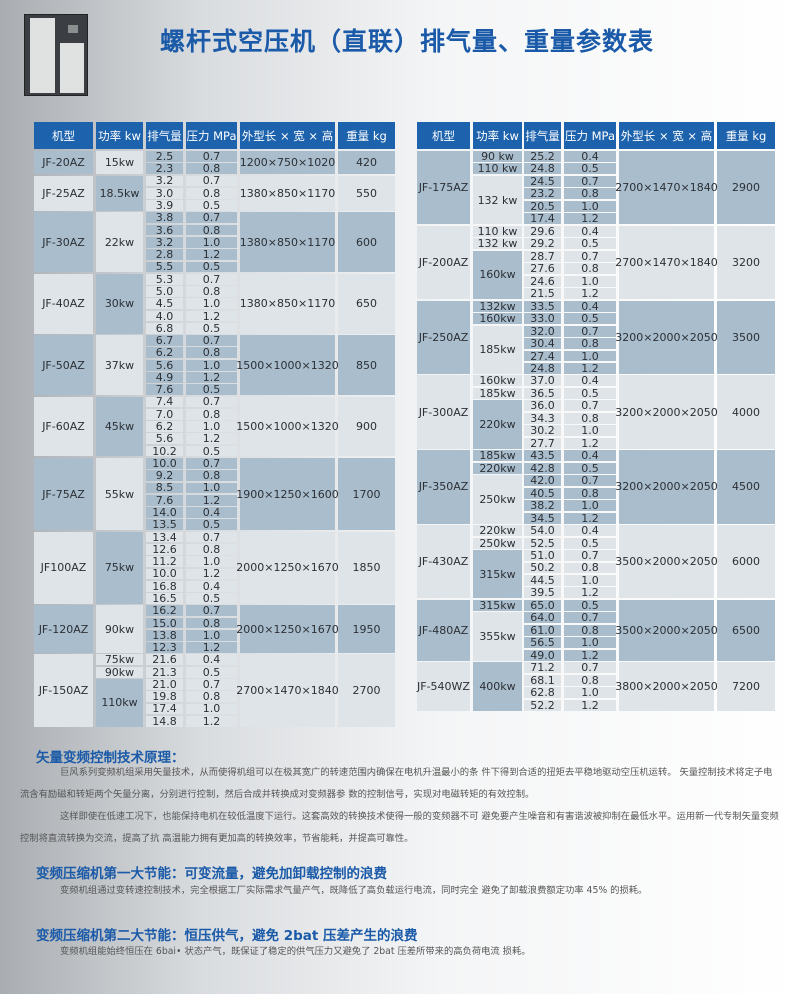 This screenshot has height=994, width=800. I want to click on flow-cell: 2.5, so click(164, 156).